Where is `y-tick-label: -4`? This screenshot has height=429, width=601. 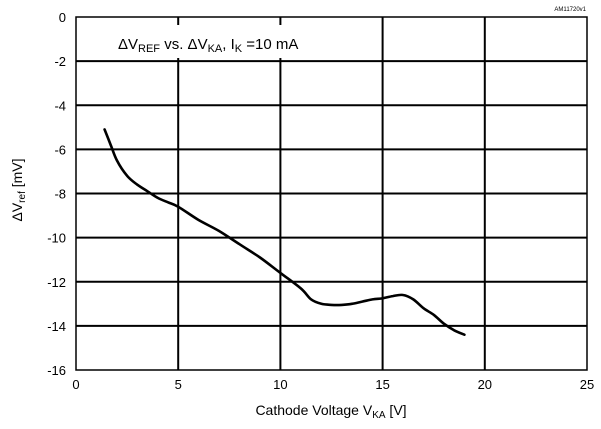 y-tick-label: -4 is located at coordinates (60, 105).